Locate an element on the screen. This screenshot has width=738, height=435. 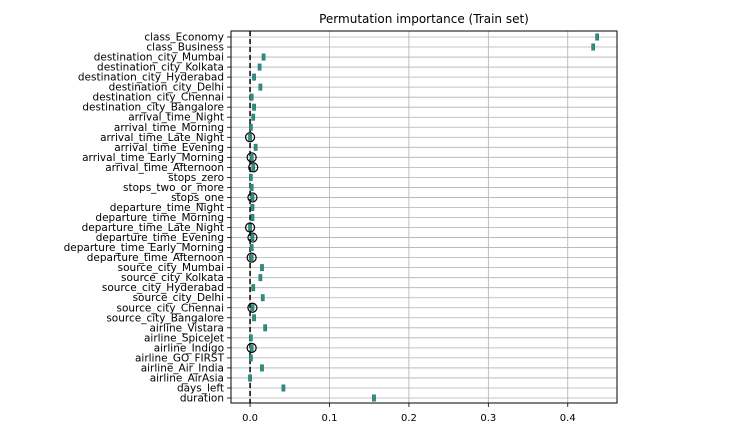
box-destination_city_Chennai is located at coordinates (251, 97).